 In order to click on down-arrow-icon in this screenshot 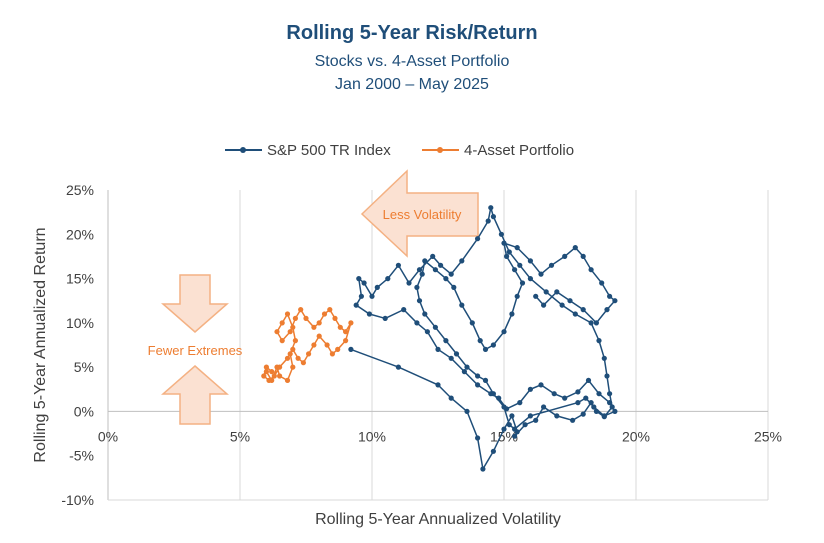, I will do `click(195, 303)`.